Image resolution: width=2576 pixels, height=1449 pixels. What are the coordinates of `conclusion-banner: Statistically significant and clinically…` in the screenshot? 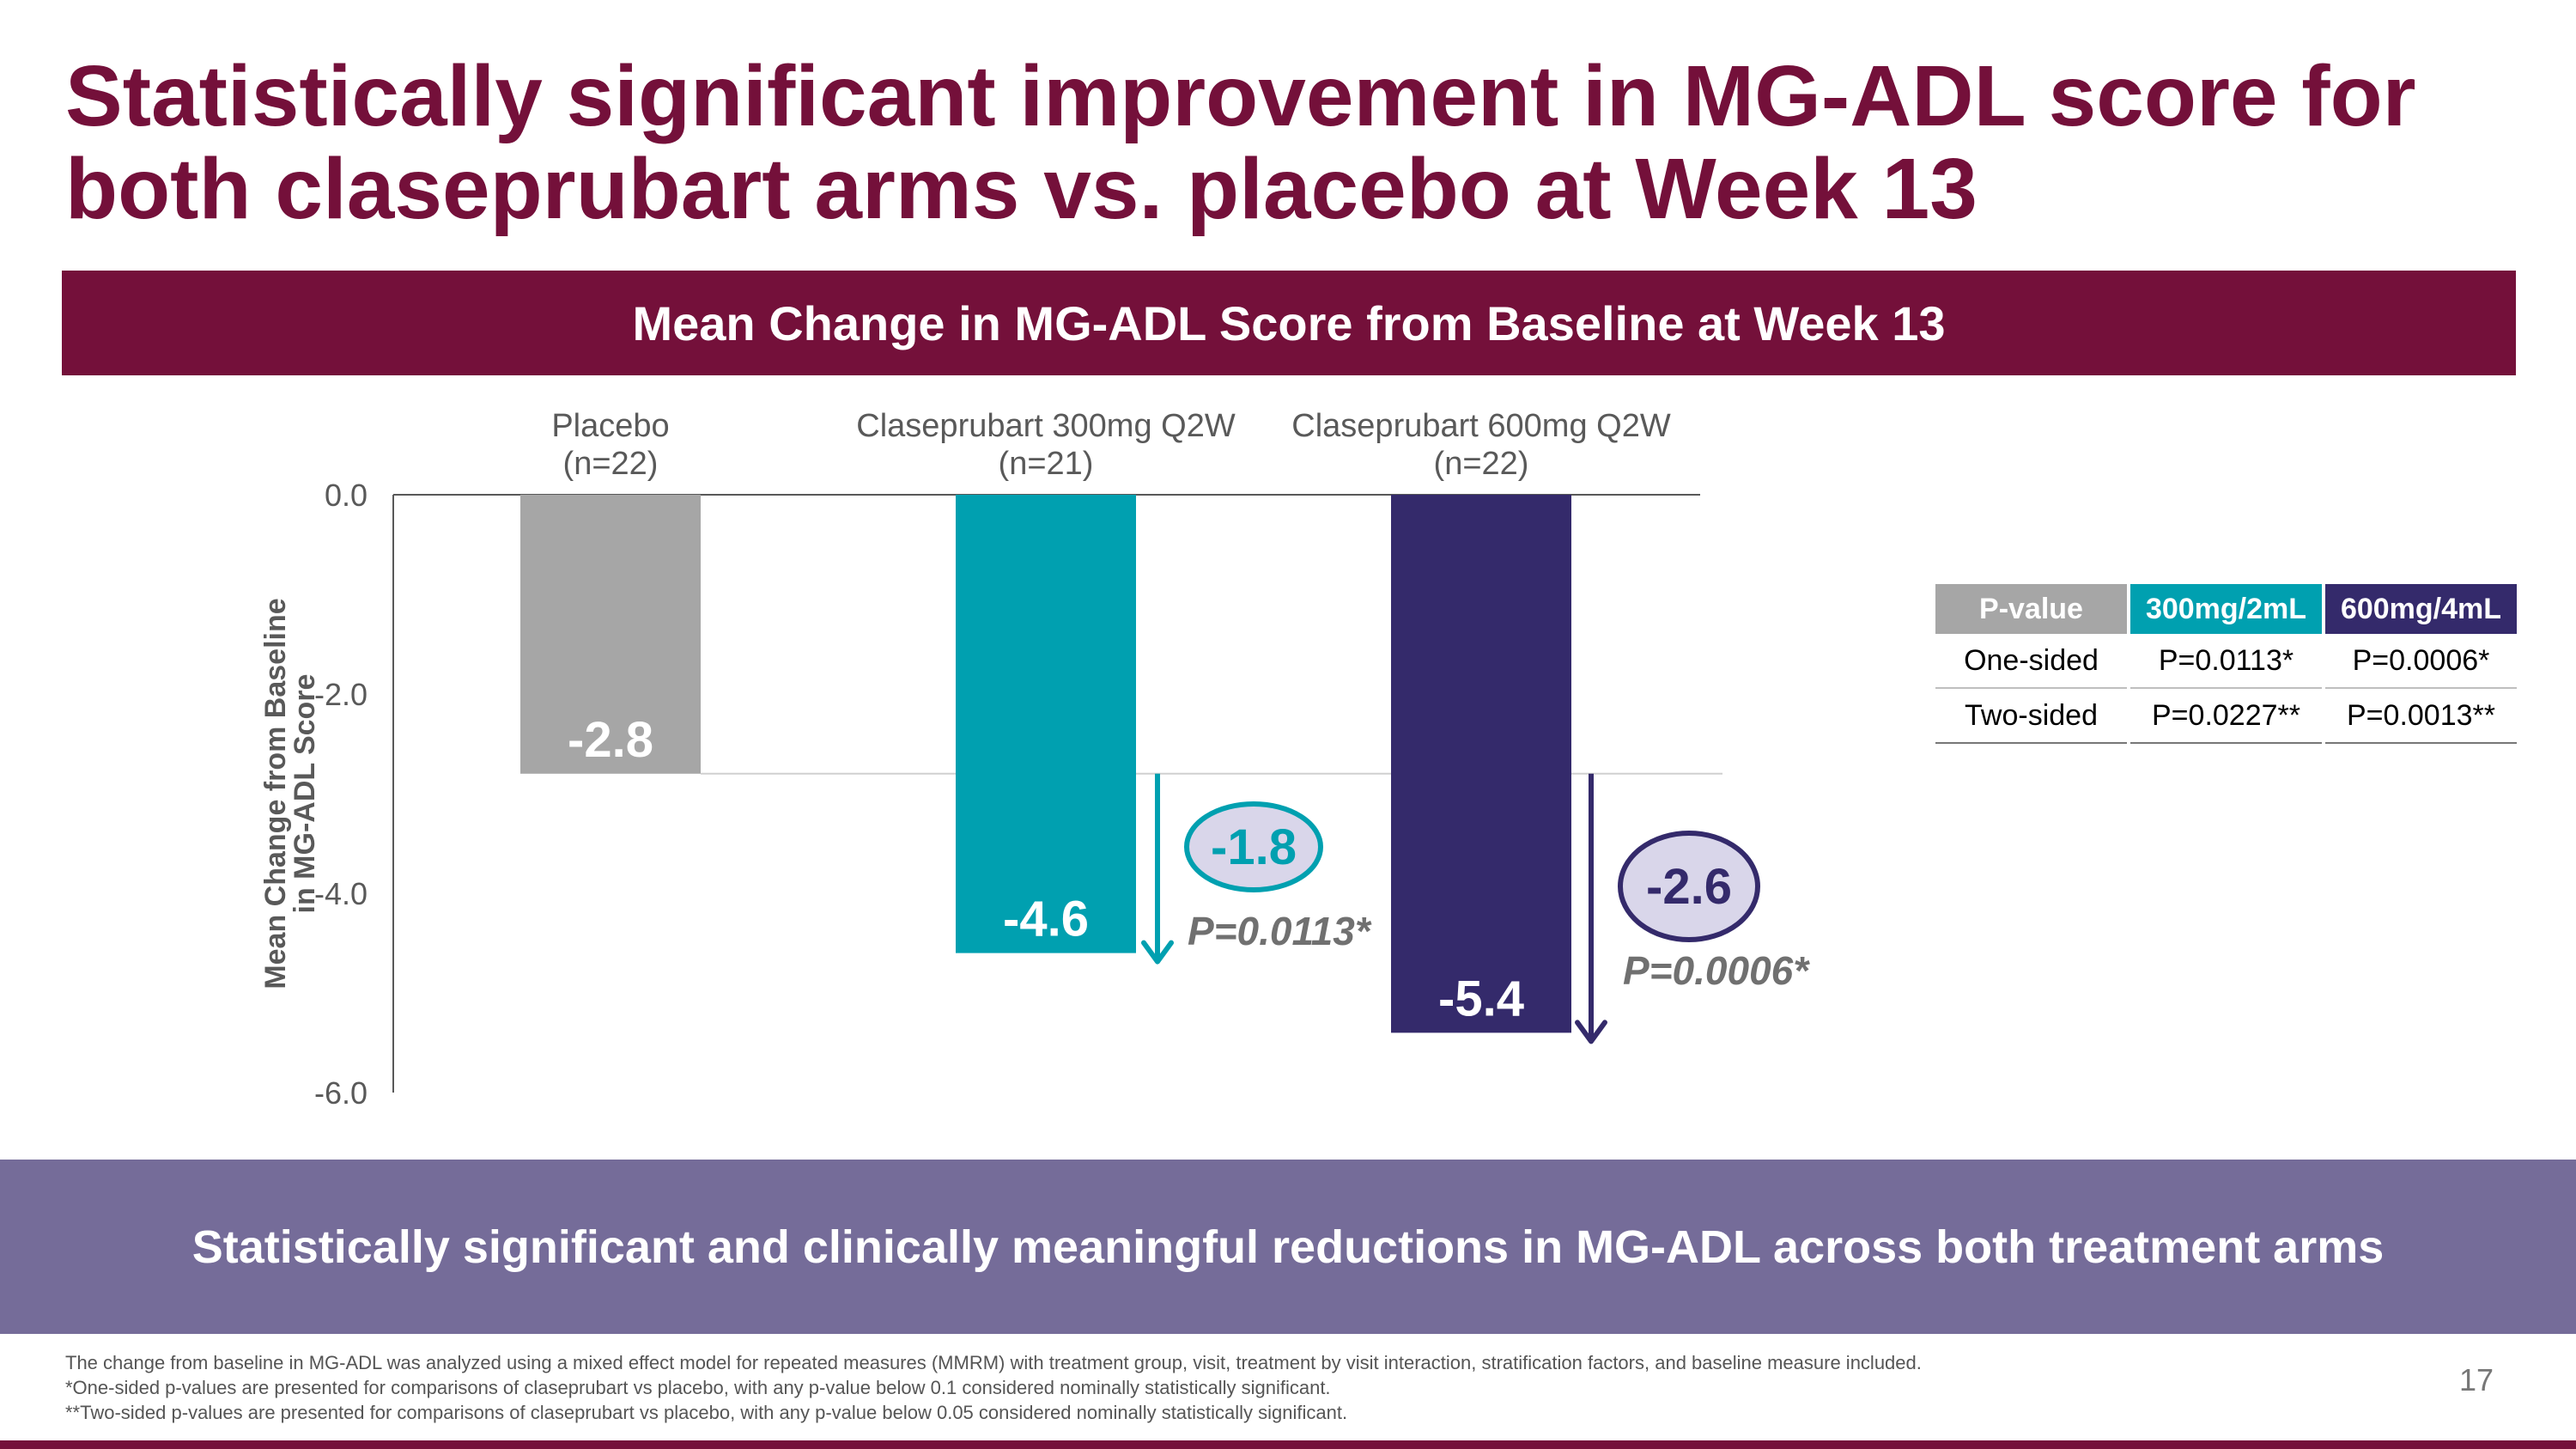 It's located at (1288, 1247).